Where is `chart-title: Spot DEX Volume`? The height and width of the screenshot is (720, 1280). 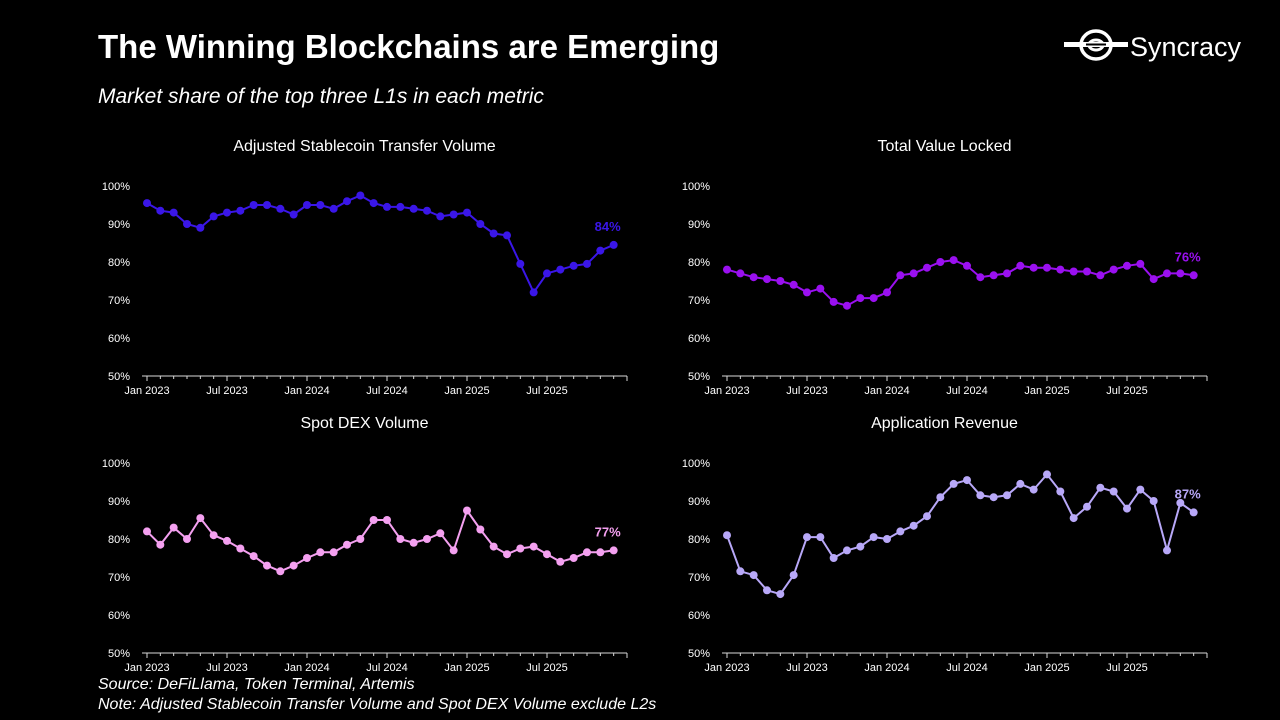
chart-title: Spot DEX Volume is located at coordinates (364, 423).